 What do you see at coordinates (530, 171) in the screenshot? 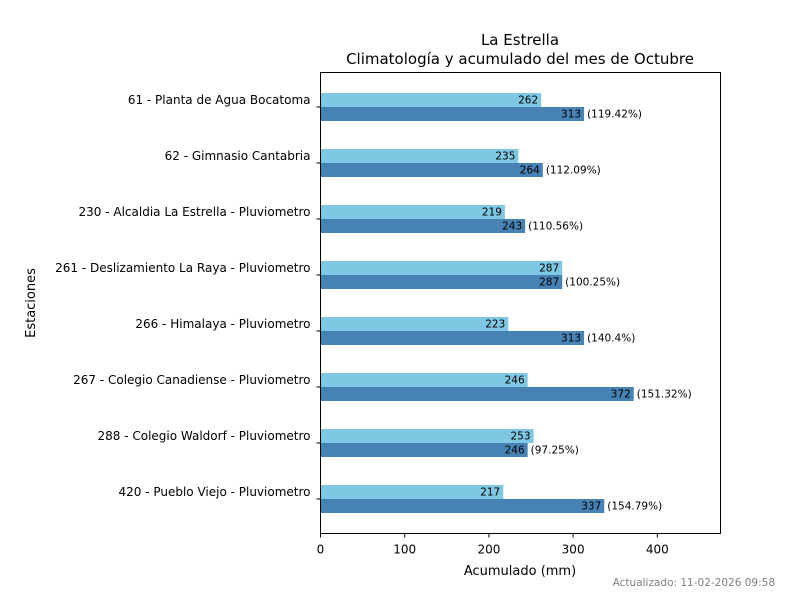
I see `bar-label-acumulado: 264` at bounding box center [530, 171].